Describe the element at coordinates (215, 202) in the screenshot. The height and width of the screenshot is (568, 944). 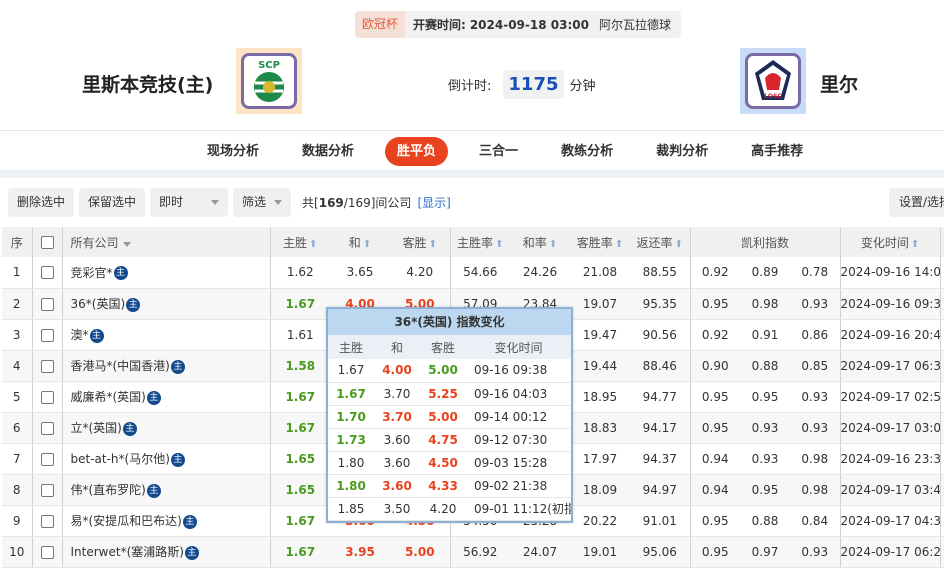
I see `chevron-down-icon` at that location.